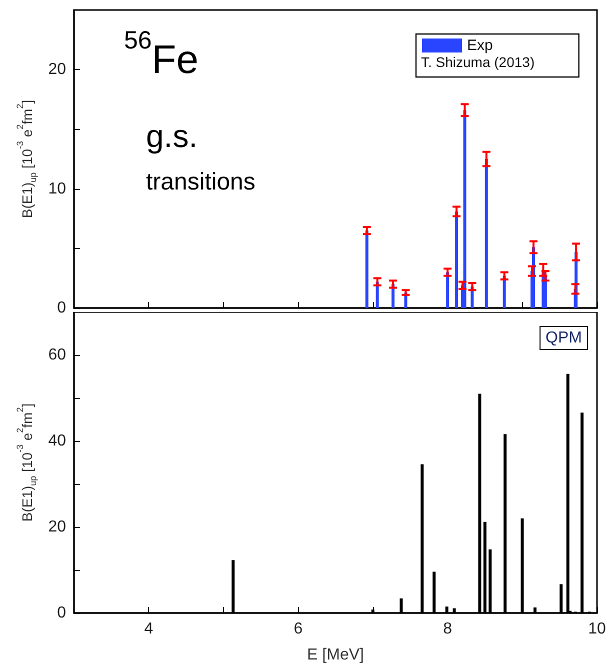  Describe the element at coordinates (149, 629) in the screenshot. I see `x-tick-label: 4` at that location.